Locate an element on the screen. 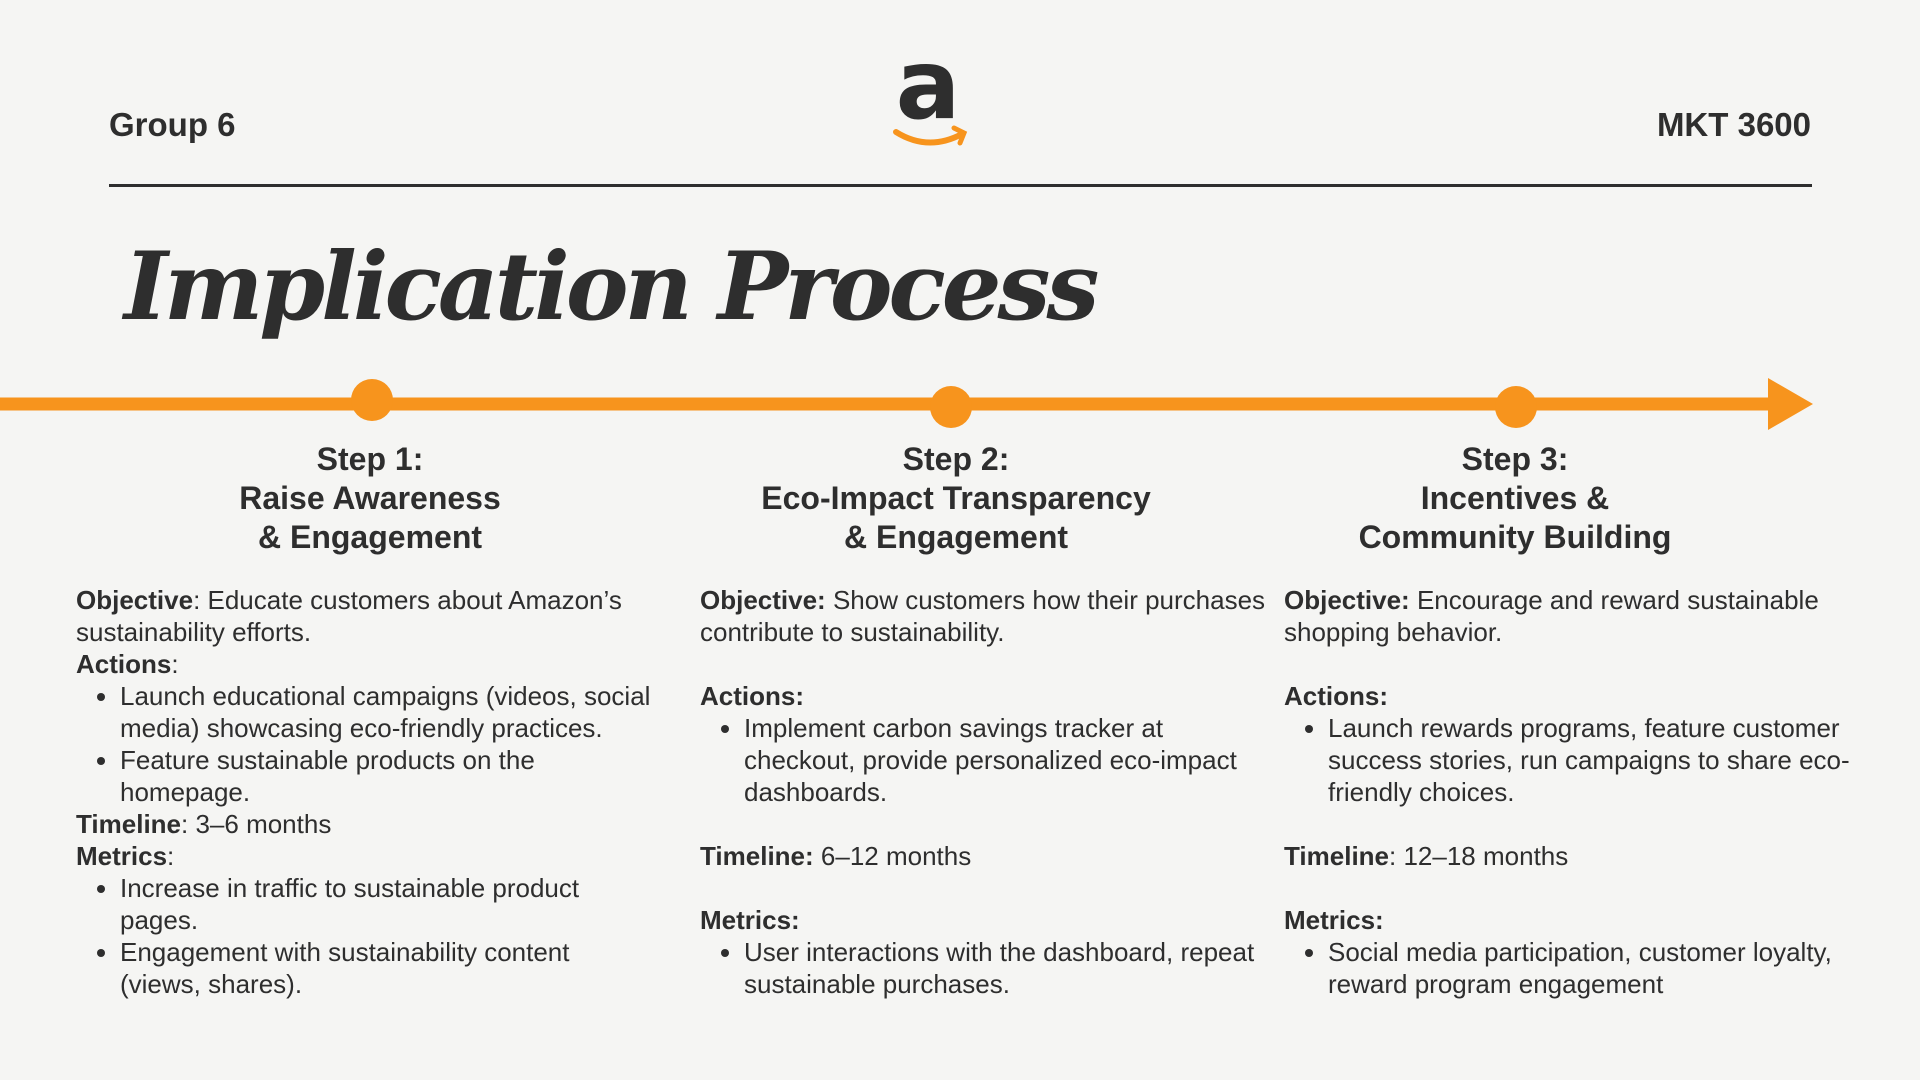 This screenshot has width=1920, height=1080. timeline is located at coordinates (906, 404).